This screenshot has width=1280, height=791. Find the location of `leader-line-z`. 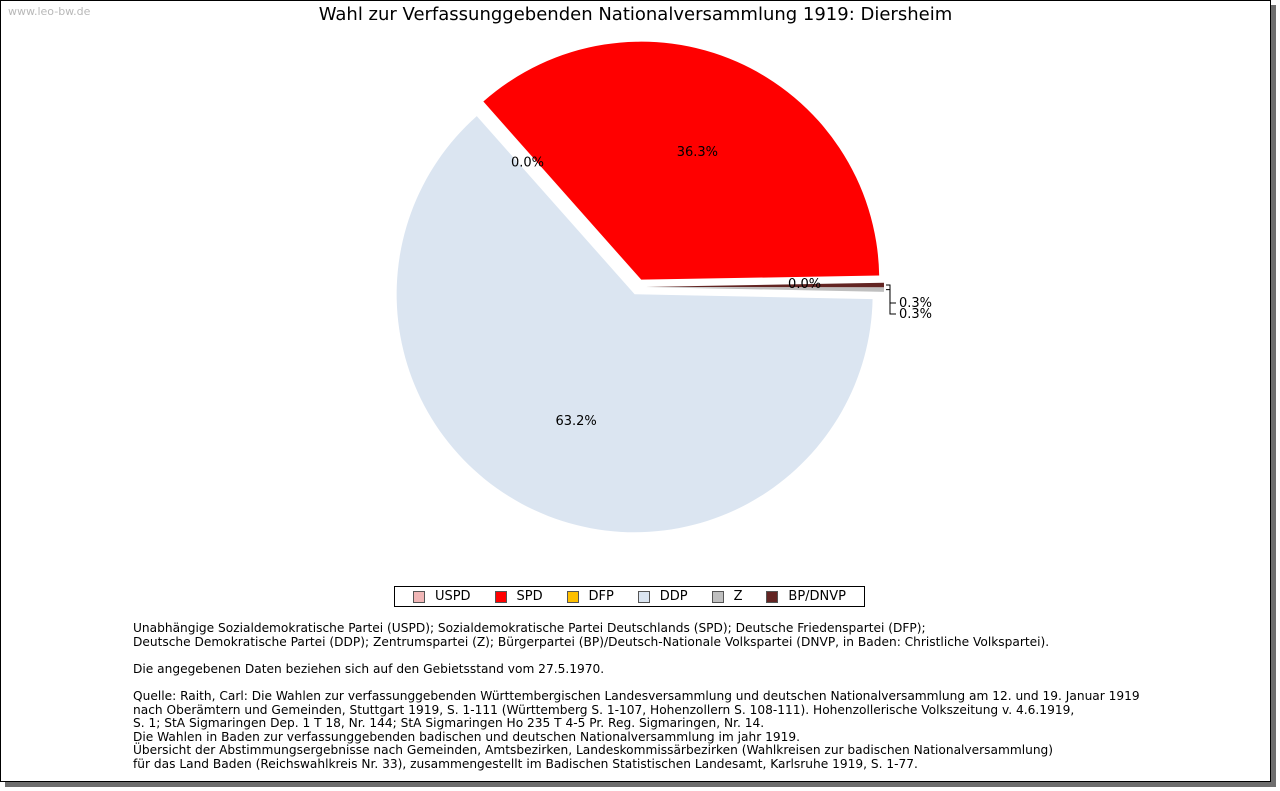

leader-line-z is located at coordinates (890, 296).